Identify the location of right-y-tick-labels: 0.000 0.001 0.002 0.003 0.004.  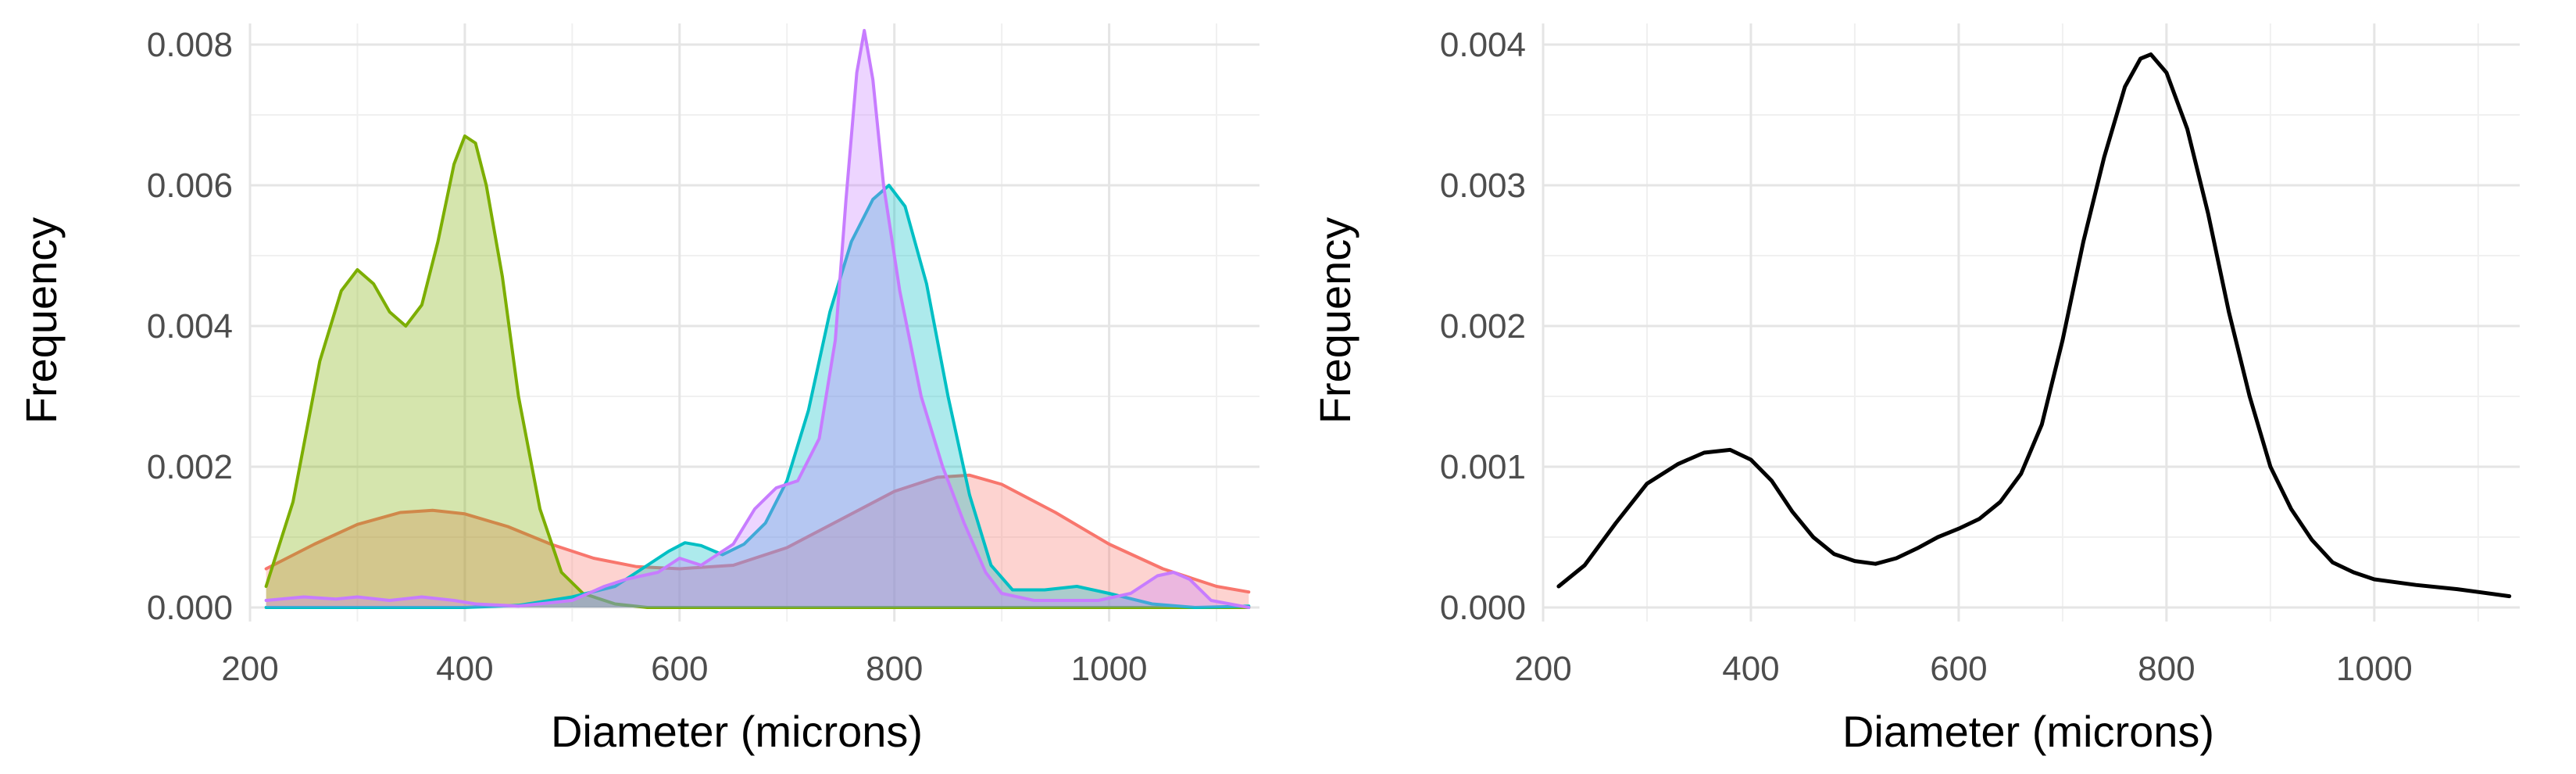
(1483, 327).